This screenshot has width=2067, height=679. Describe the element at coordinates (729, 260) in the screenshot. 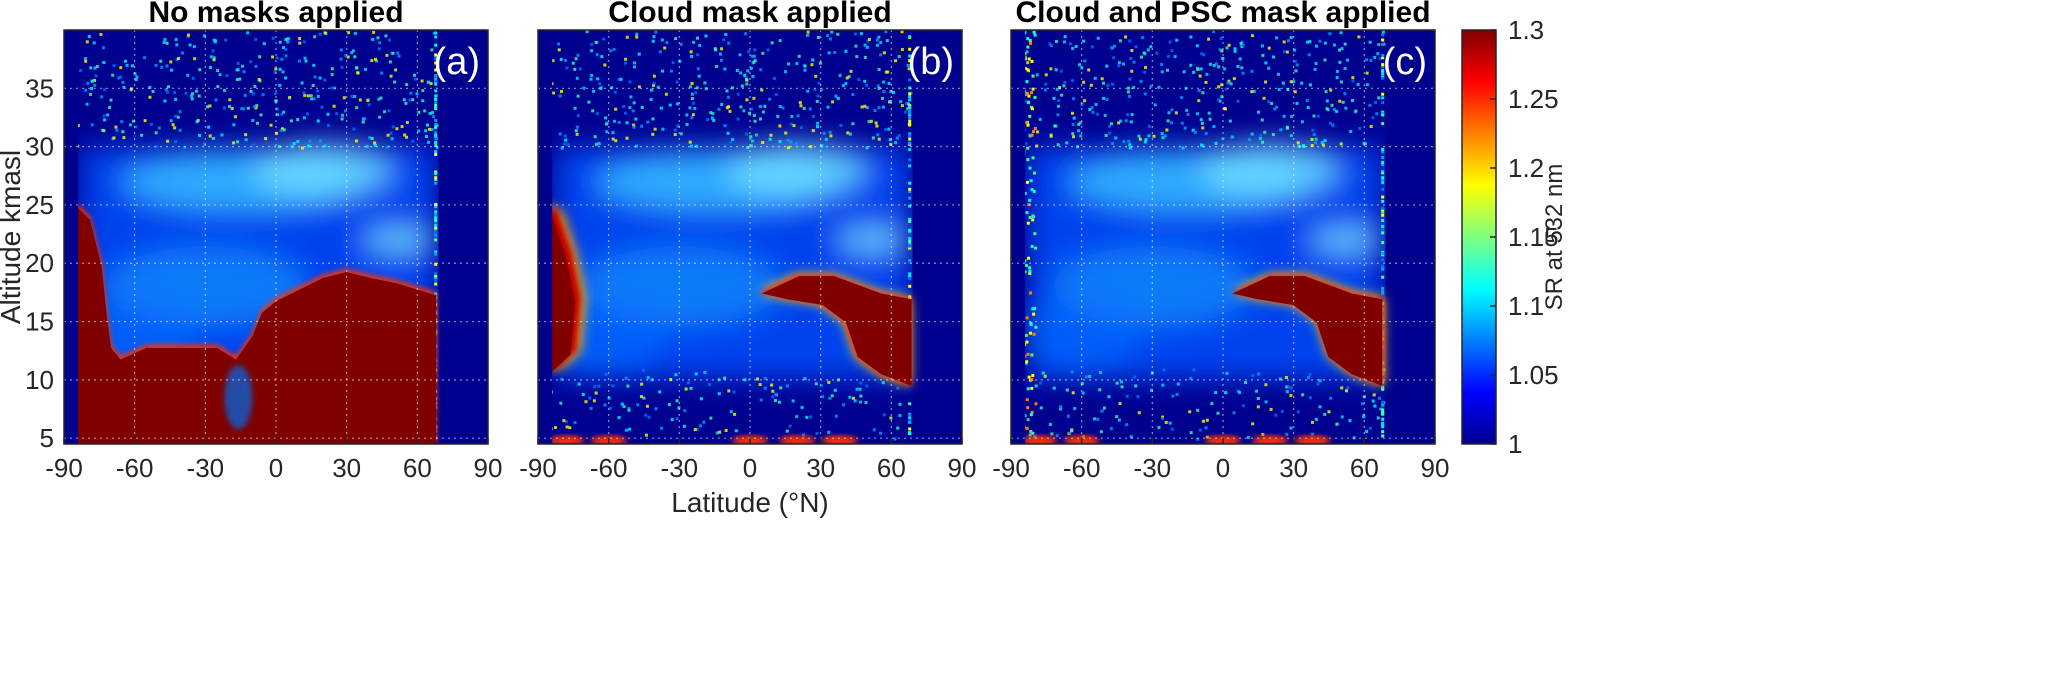

I see `aerosol-layer` at that location.